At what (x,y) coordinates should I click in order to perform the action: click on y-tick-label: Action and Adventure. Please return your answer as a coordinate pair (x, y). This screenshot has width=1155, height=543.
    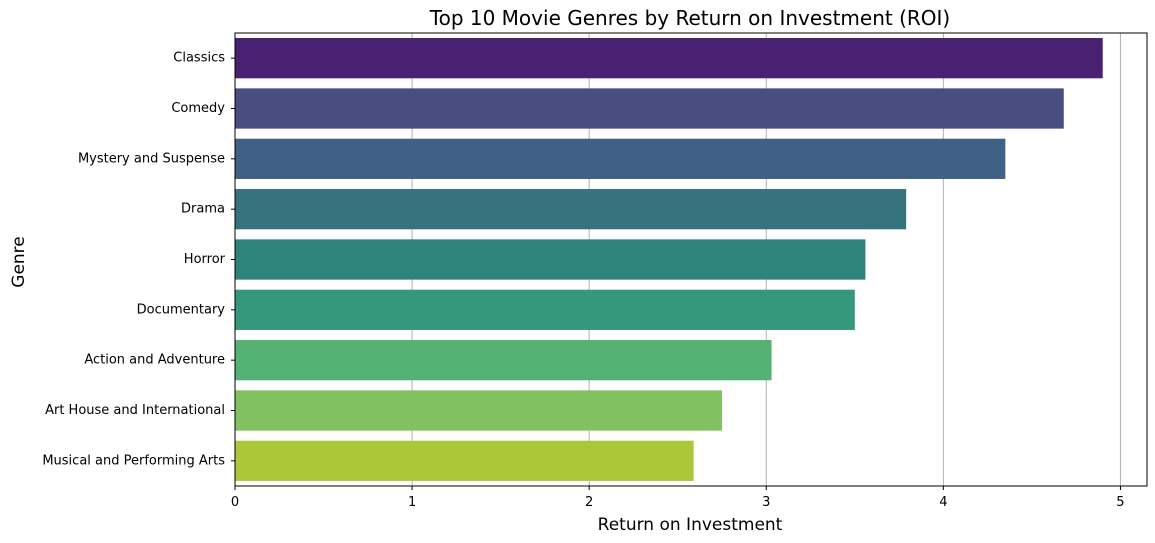
    Looking at the image, I should click on (154, 360).